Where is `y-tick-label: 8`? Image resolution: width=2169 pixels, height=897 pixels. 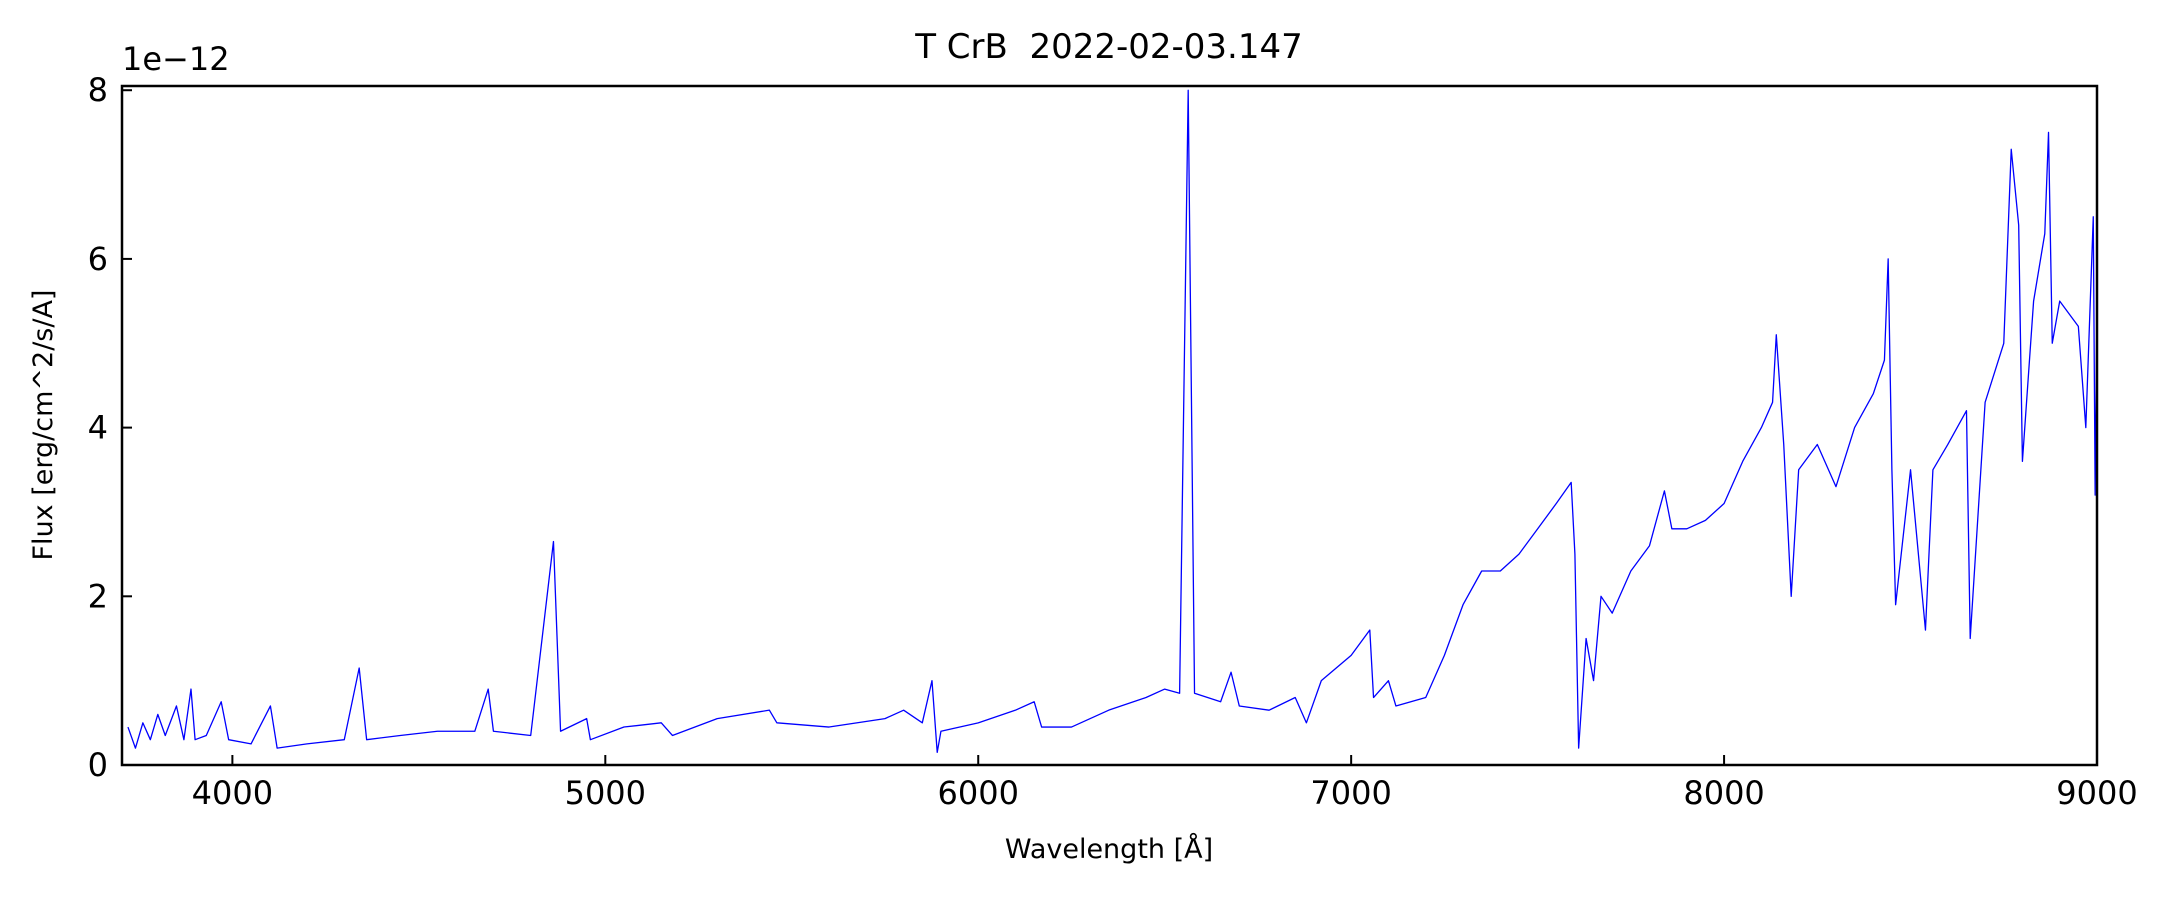
y-tick-label: 8 is located at coordinates (98, 90).